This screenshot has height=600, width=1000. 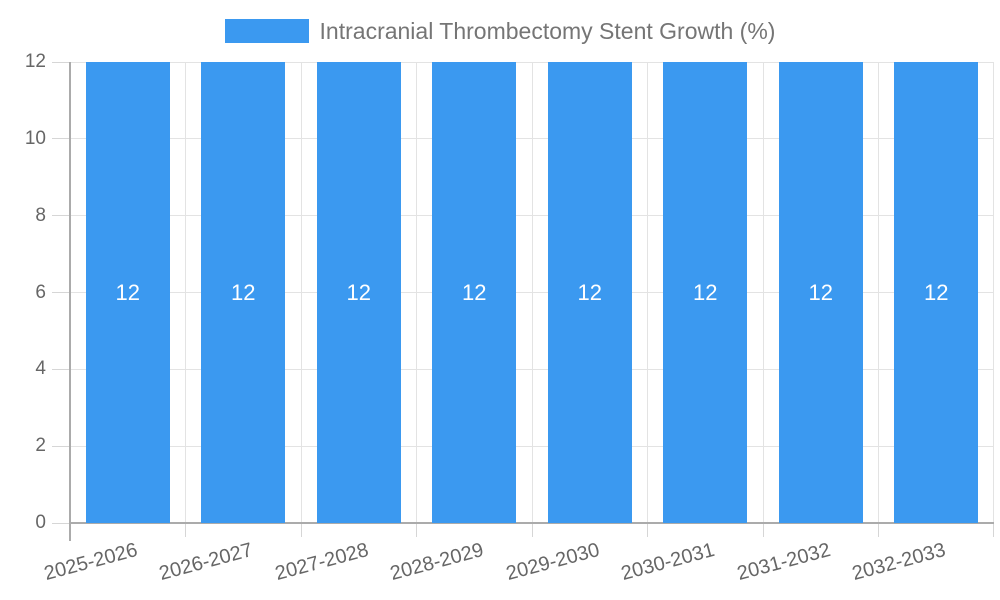 I want to click on y-tick-label: 0, so click(x=40, y=522).